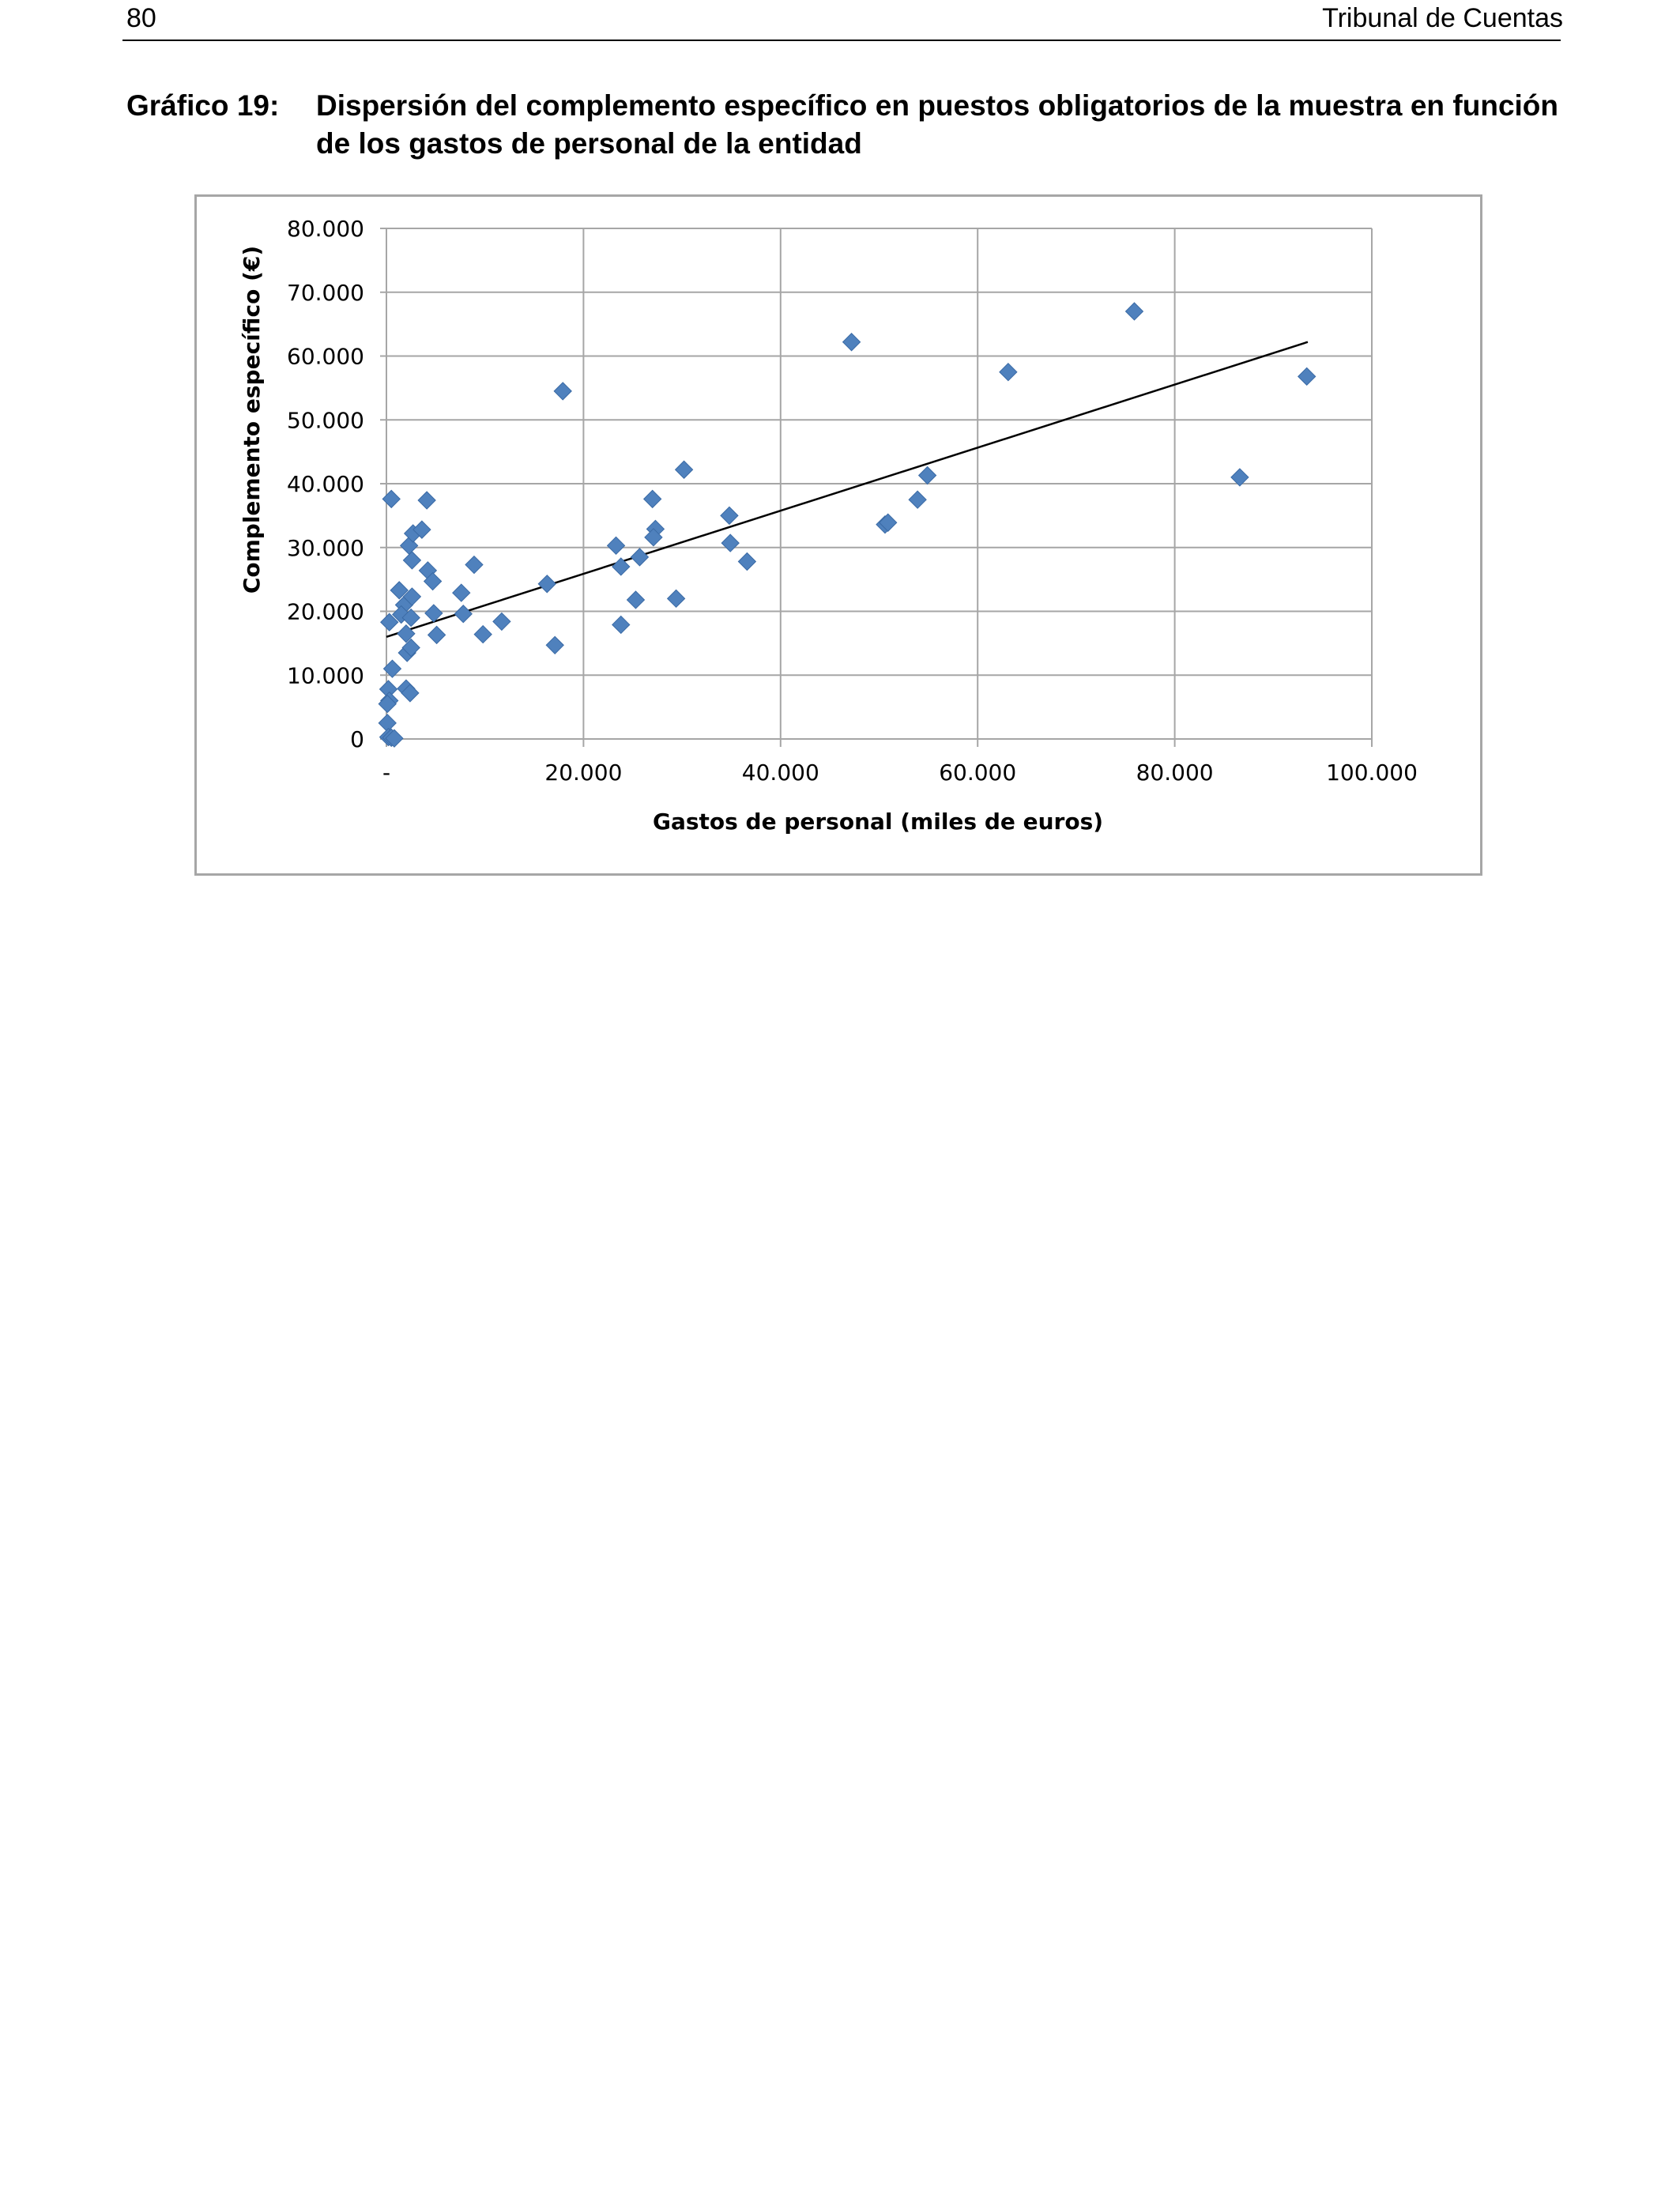  I want to click on y-tick-label: 40.000, so click(325, 484).